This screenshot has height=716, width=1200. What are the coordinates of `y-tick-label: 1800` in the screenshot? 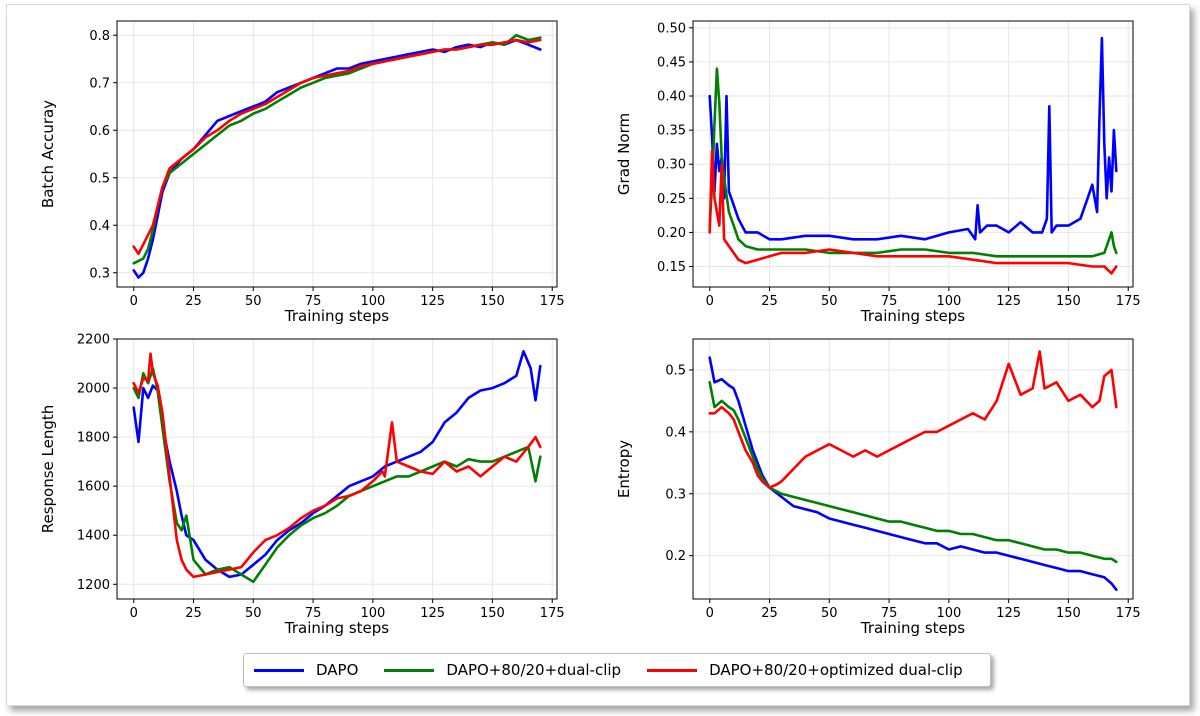 It's located at (93, 438).